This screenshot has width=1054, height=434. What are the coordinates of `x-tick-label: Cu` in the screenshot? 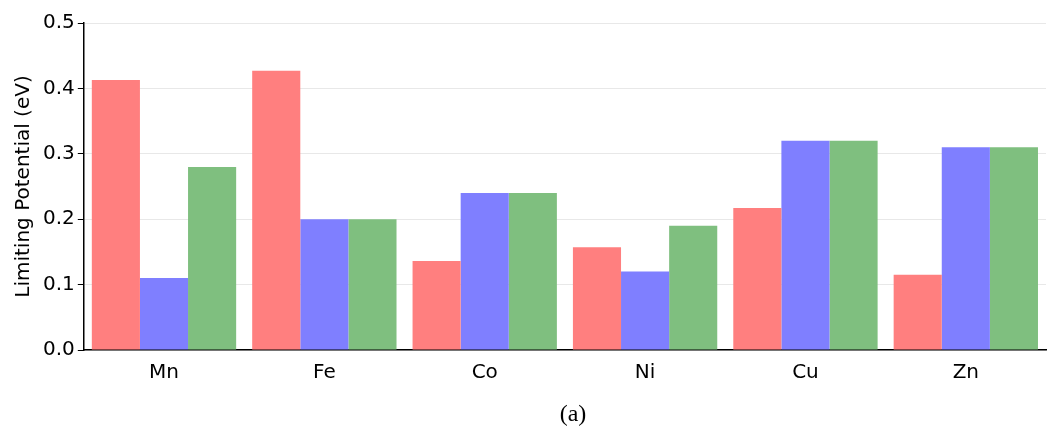 It's located at (805, 371).